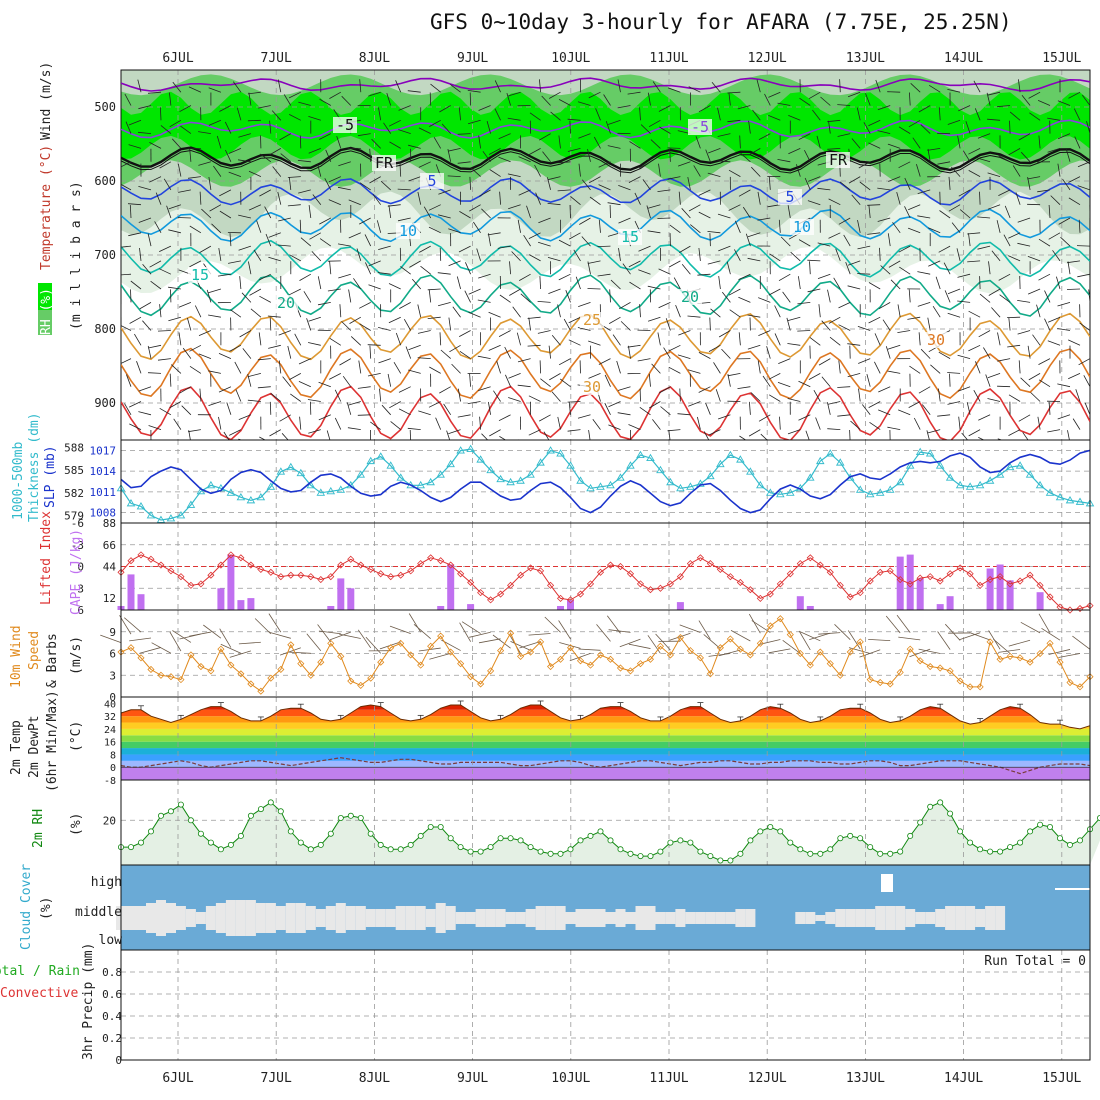  What do you see at coordinates (374, 1078) in the screenshot?
I see `date-label-bottom: 8JUL` at bounding box center [374, 1078].